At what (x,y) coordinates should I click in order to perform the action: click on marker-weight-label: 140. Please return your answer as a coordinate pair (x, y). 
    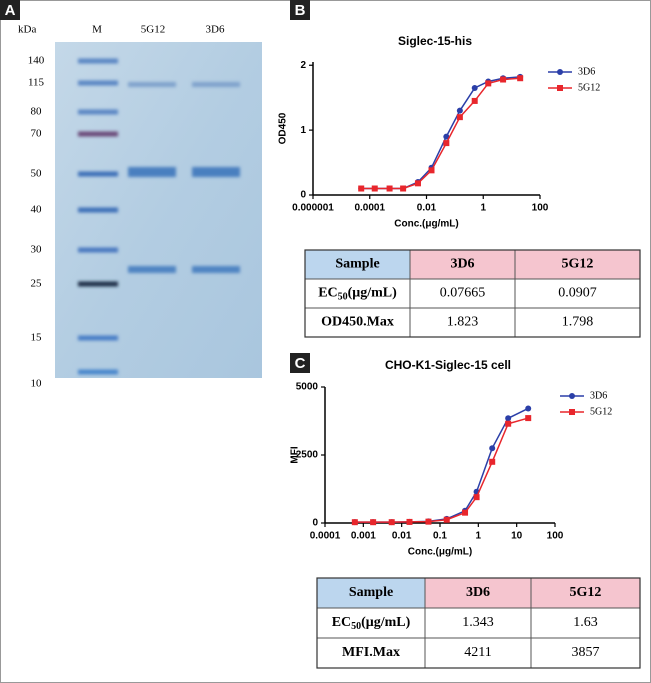
    Looking at the image, I should click on (36, 61).